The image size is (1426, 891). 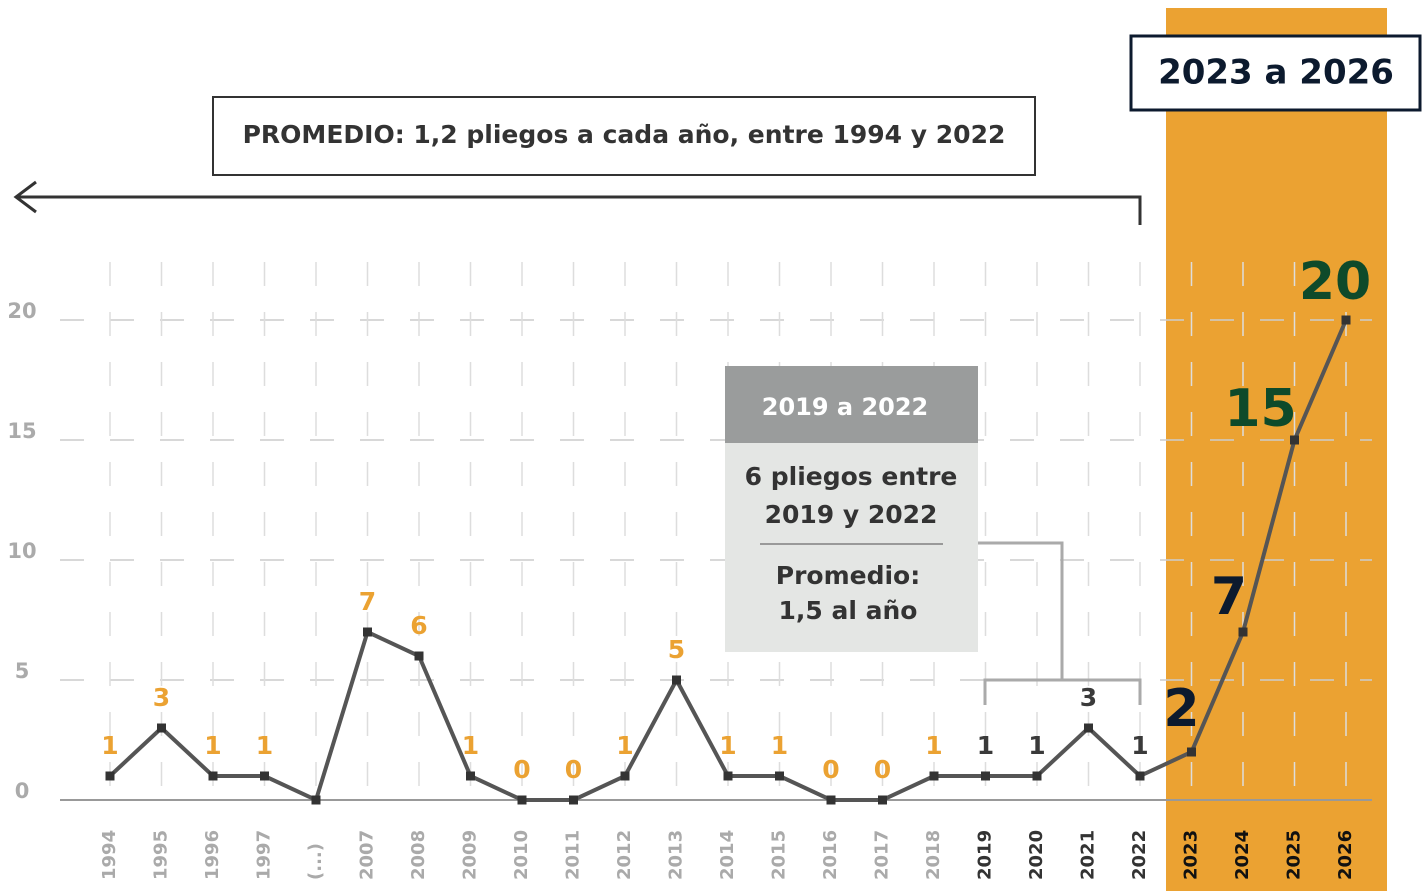 What do you see at coordinates (830, 855) in the screenshot?
I see `x-tick-label: 2016` at bounding box center [830, 855].